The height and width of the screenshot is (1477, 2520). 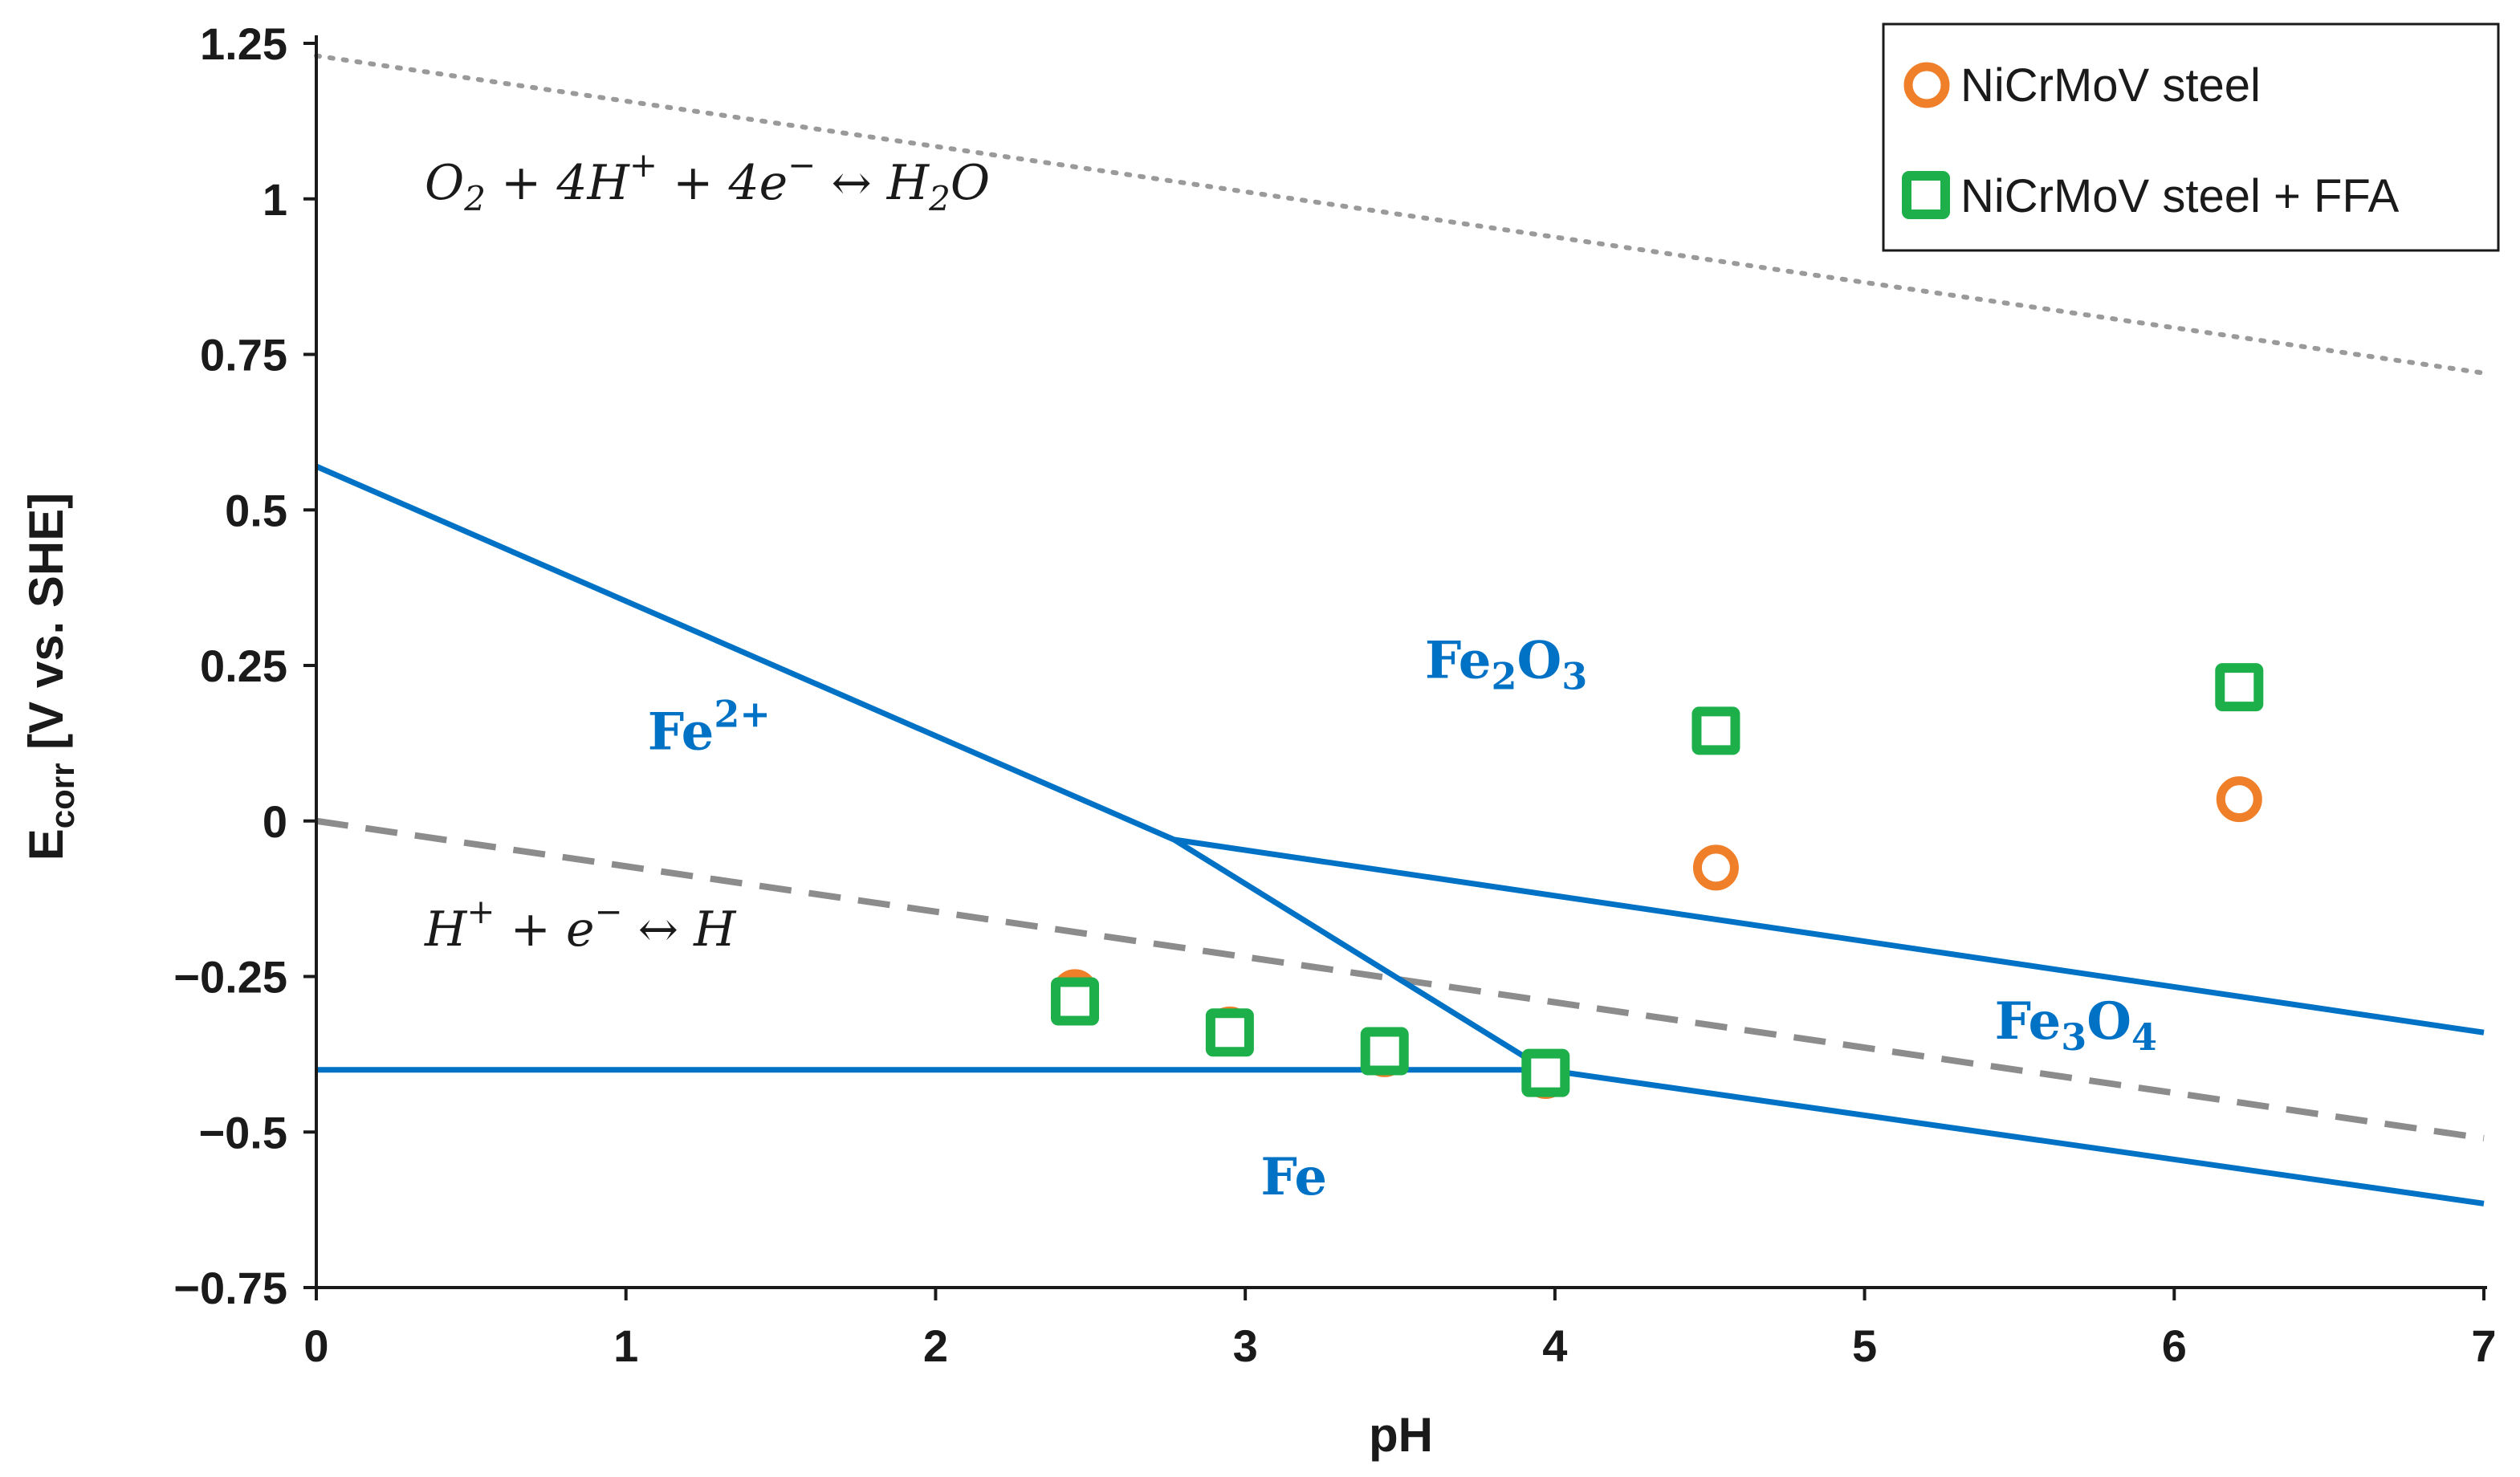 I want to click on y-tick-label: −0.75, so click(x=230, y=1288).